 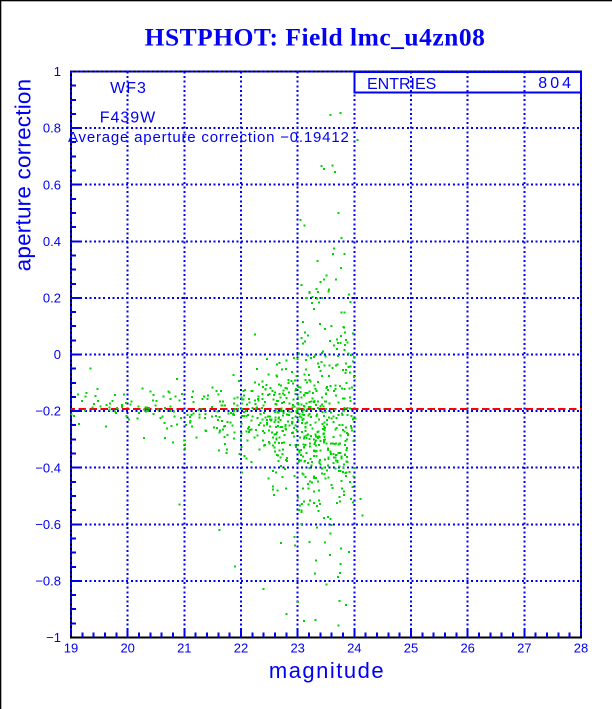 What do you see at coordinates (401, 84) in the screenshot?
I see `svg-text: ENTRIES` at bounding box center [401, 84].